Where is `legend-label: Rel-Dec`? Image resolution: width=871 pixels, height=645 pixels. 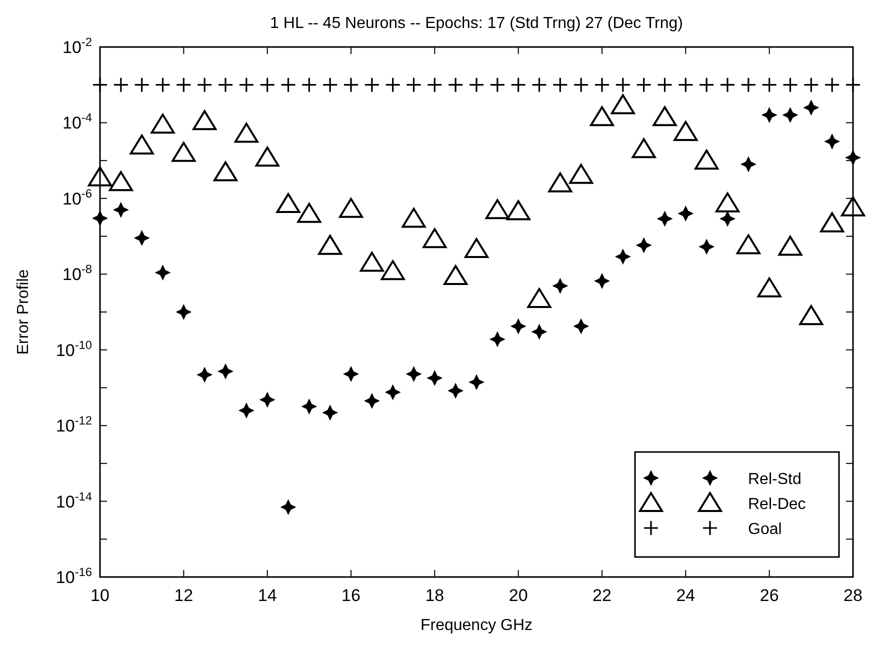
legend-label: Rel-Dec is located at coordinates (777, 504).